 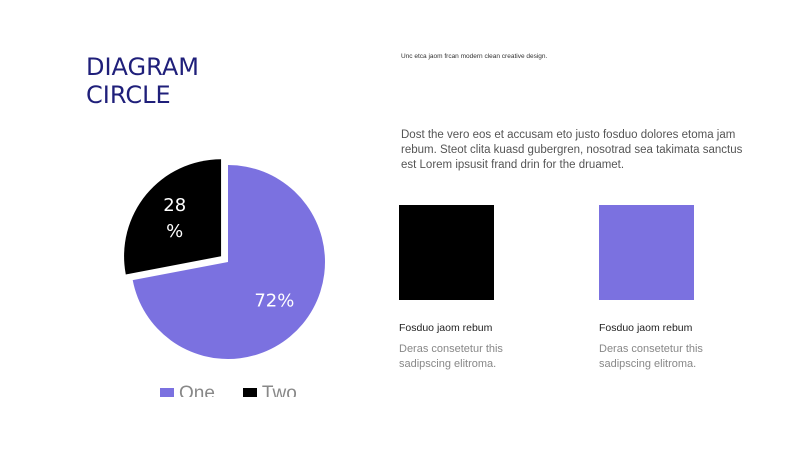 I want to click on card-one-color-block, so click(x=446, y=252).